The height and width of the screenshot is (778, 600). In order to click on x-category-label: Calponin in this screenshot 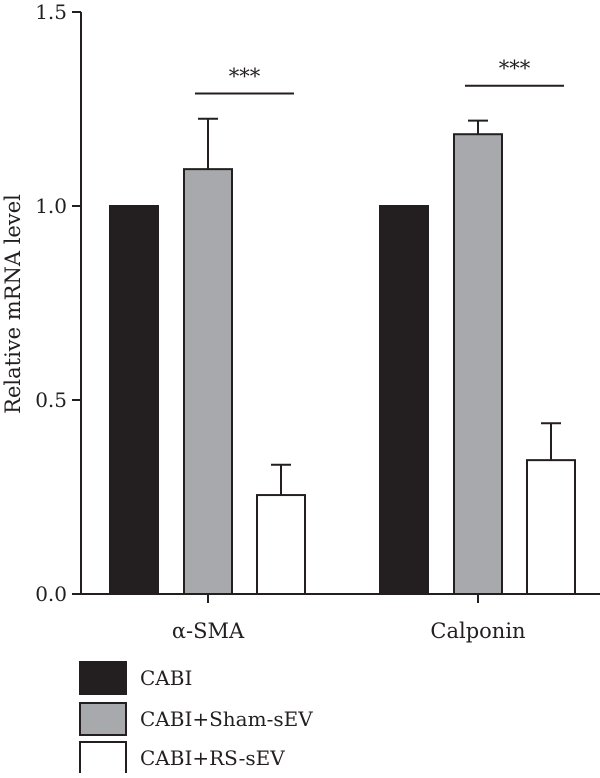, I will do `click(477, 631)`.